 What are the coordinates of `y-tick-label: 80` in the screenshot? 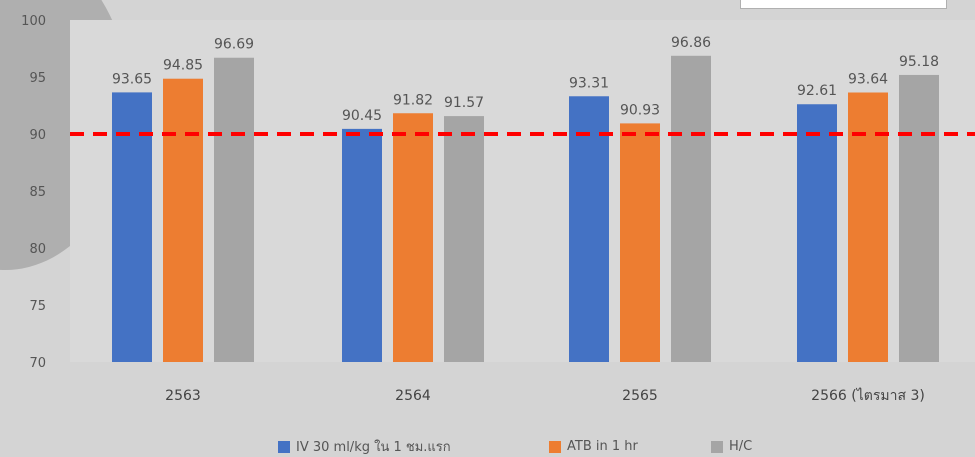 It's located at (37, 249).